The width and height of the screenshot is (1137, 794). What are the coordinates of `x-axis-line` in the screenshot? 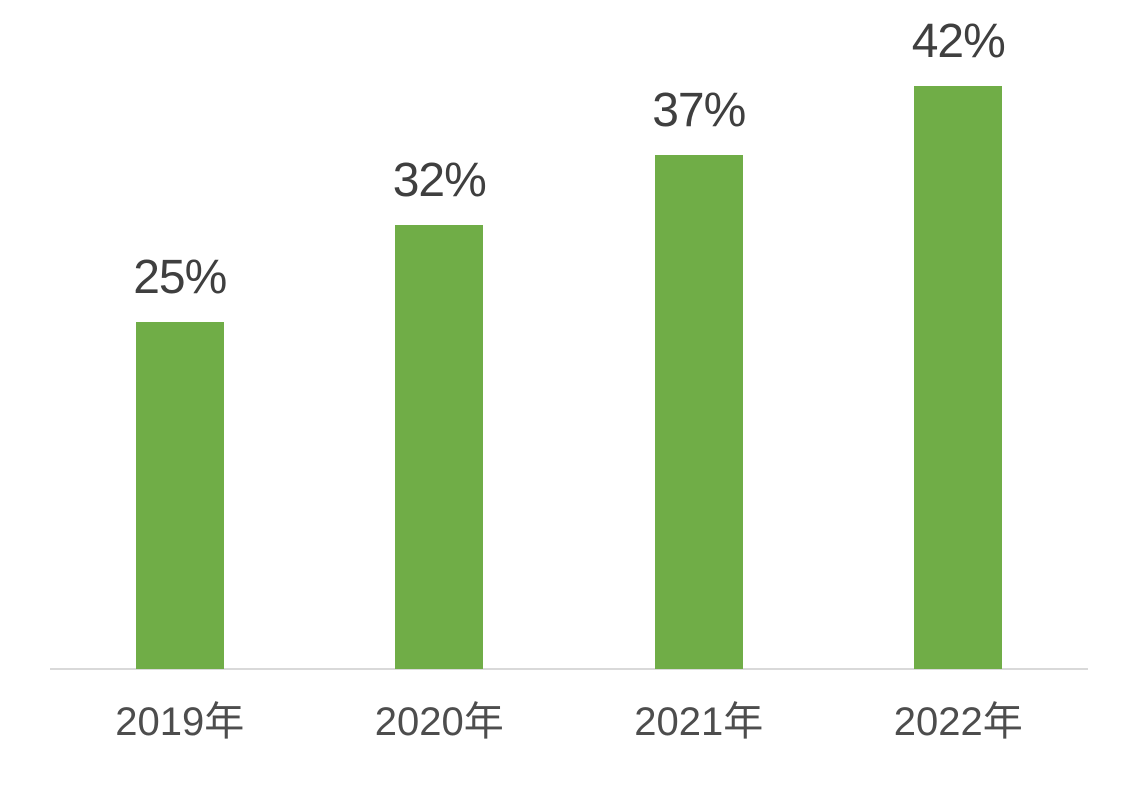 It's located at (569, 669).